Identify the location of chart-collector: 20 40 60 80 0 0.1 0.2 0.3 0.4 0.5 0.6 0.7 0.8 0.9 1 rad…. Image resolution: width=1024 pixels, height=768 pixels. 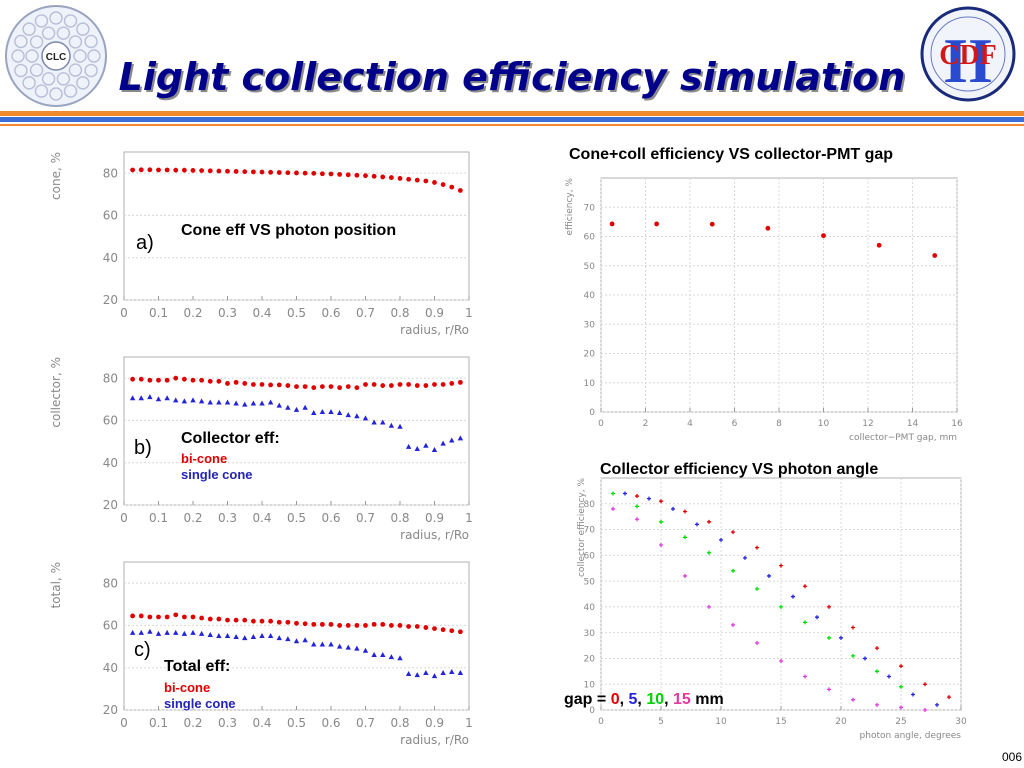
(261, 449).